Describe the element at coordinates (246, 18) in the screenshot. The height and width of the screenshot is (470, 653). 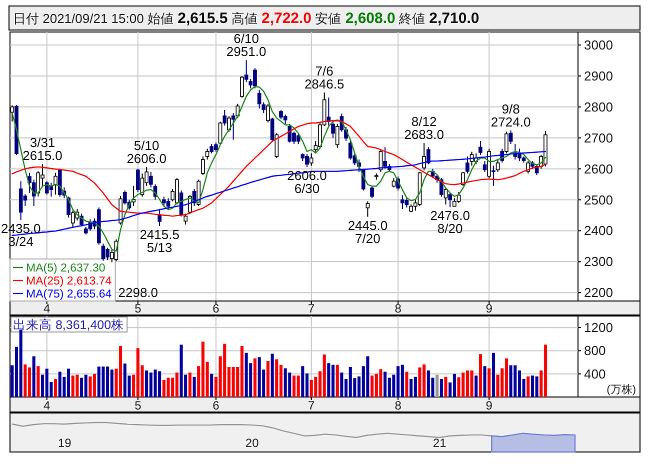
I see `chart-title: 日付 2021/09/21 15:00 始値 2,615.5 高値 2,722.0 安値 2,608.0 終値 2,710.0` at that location.